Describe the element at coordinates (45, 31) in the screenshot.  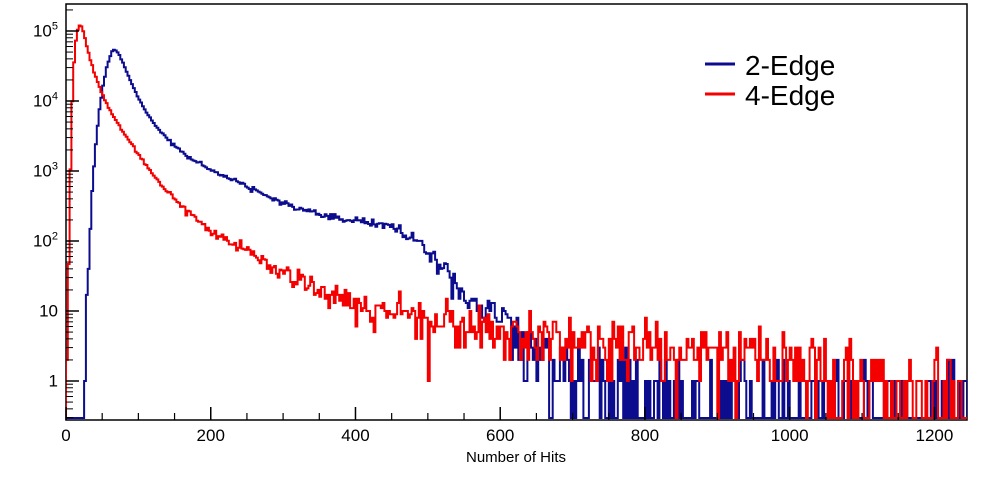
I see `y-tick-label: 10⁵` at that location.